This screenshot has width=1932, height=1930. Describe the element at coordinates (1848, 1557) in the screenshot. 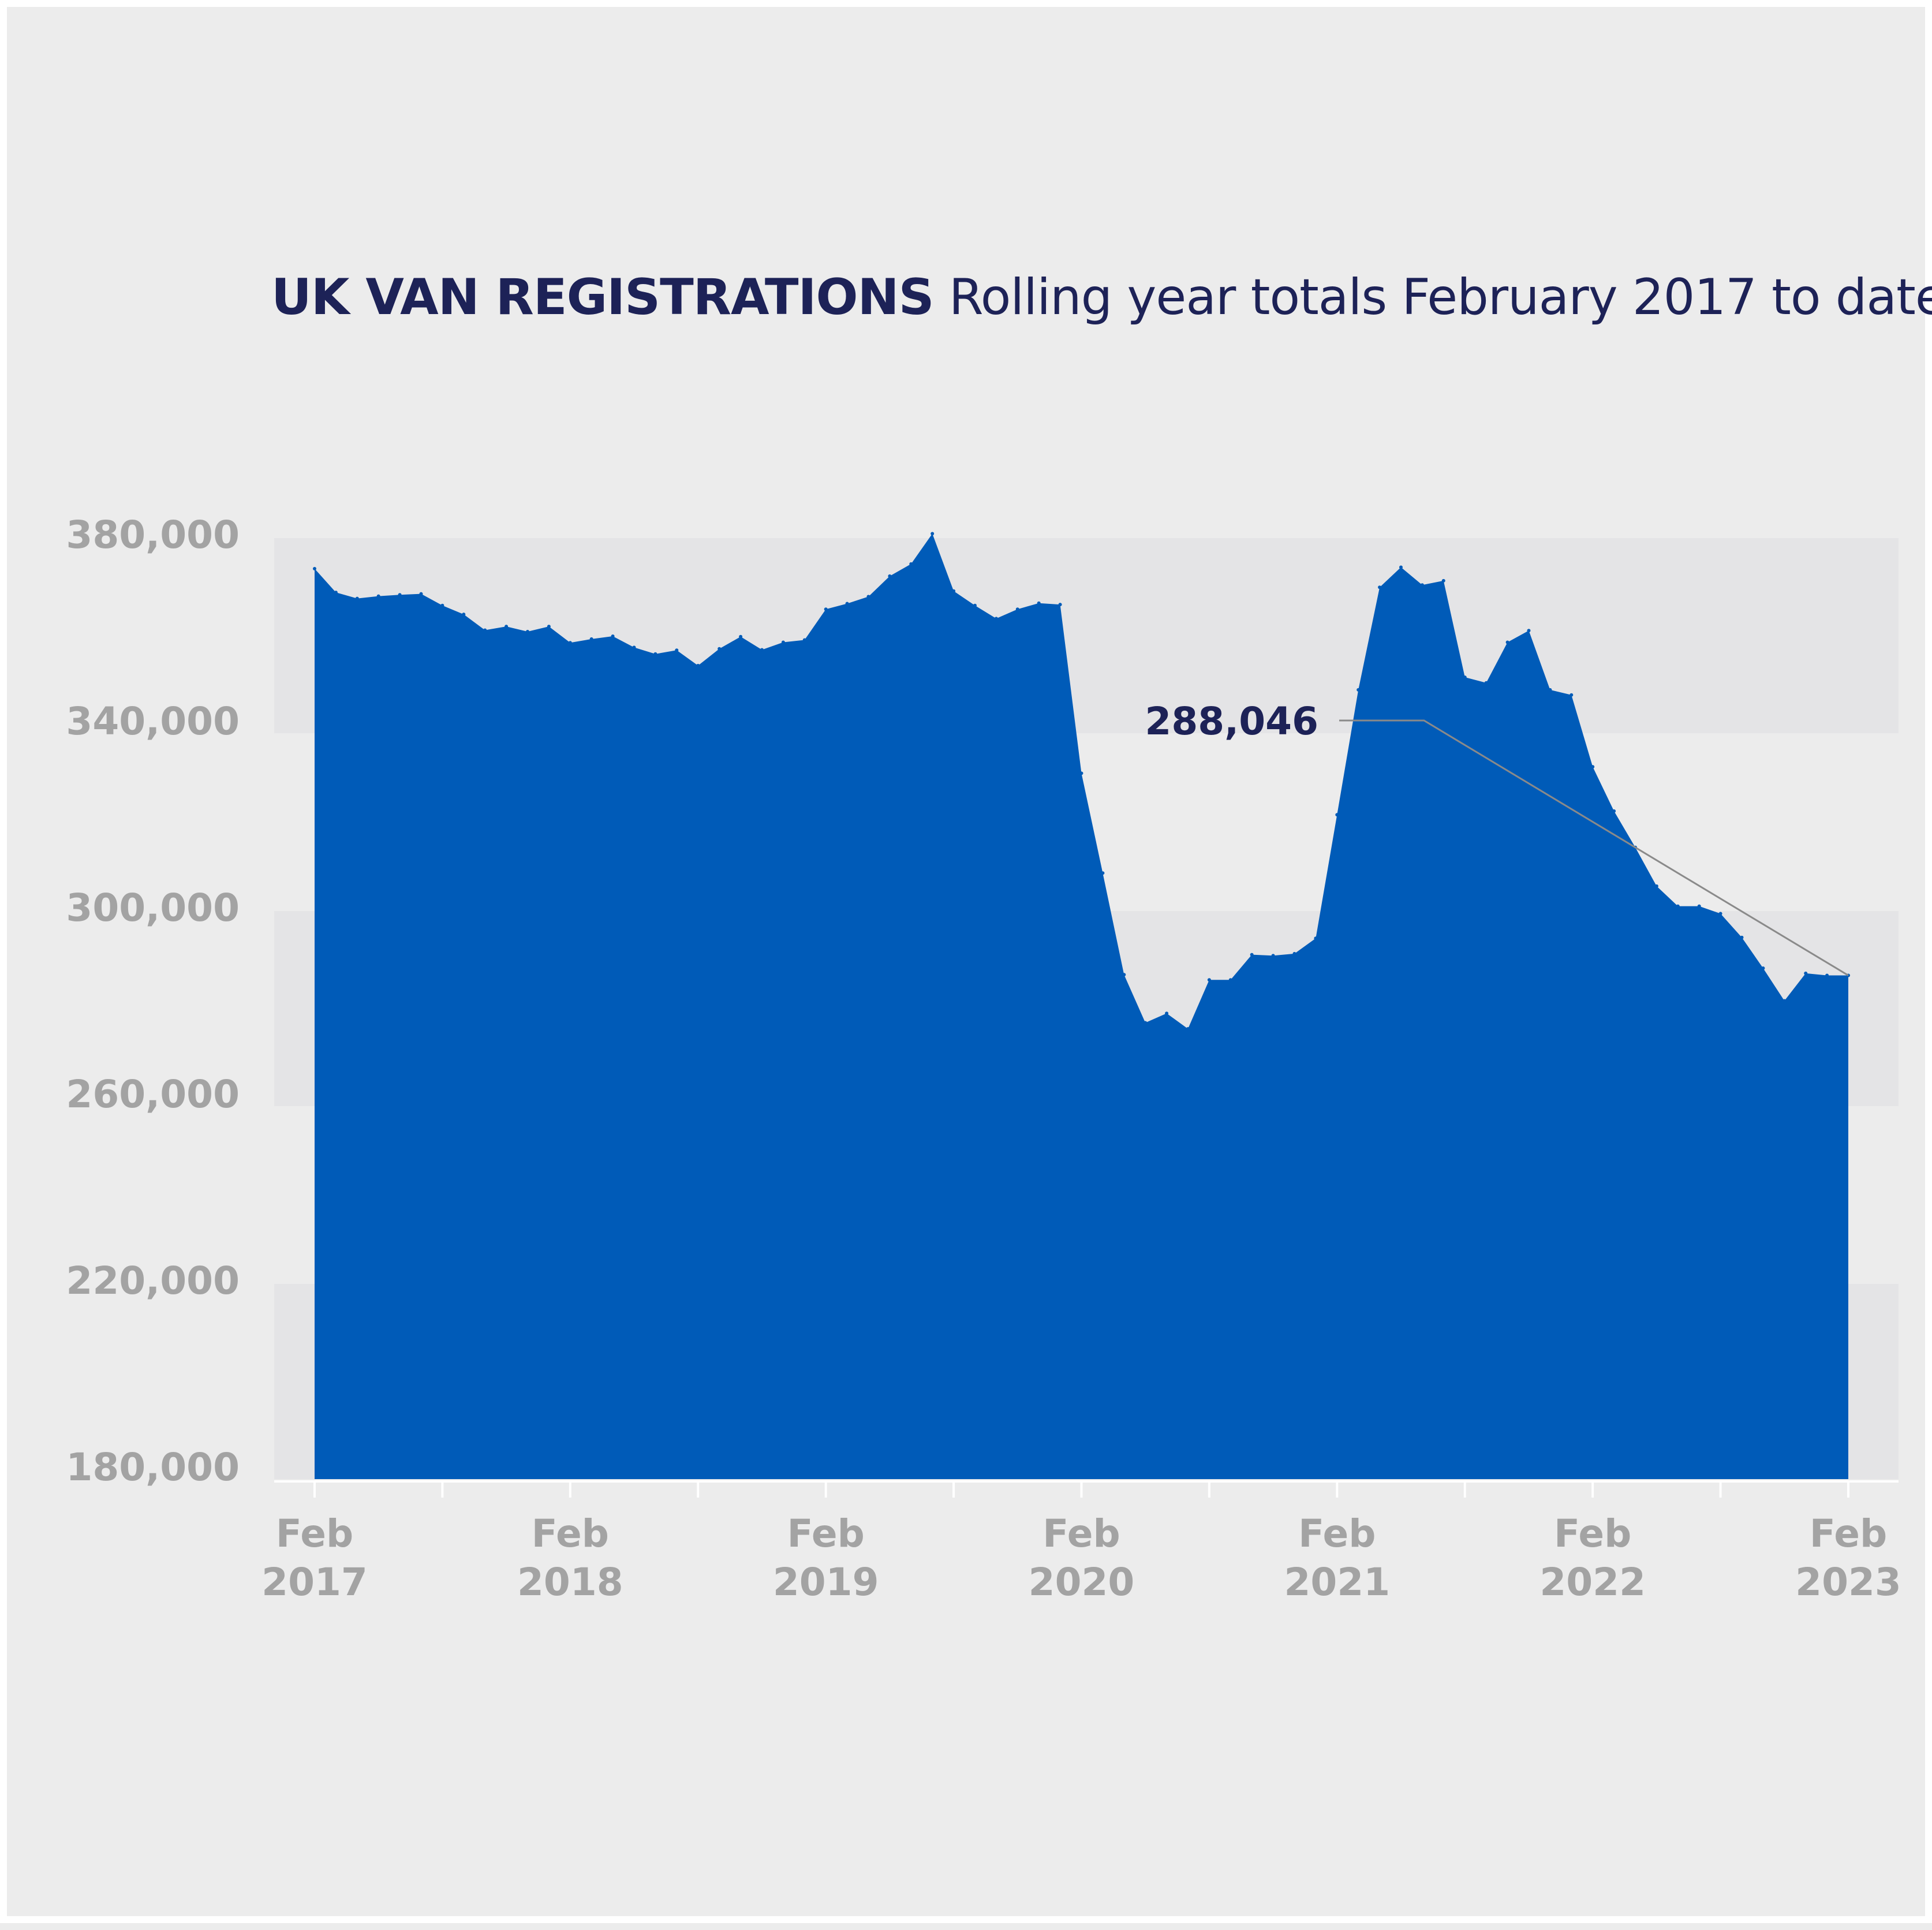

I see `x-tick-label: Feb 2023` at that location.